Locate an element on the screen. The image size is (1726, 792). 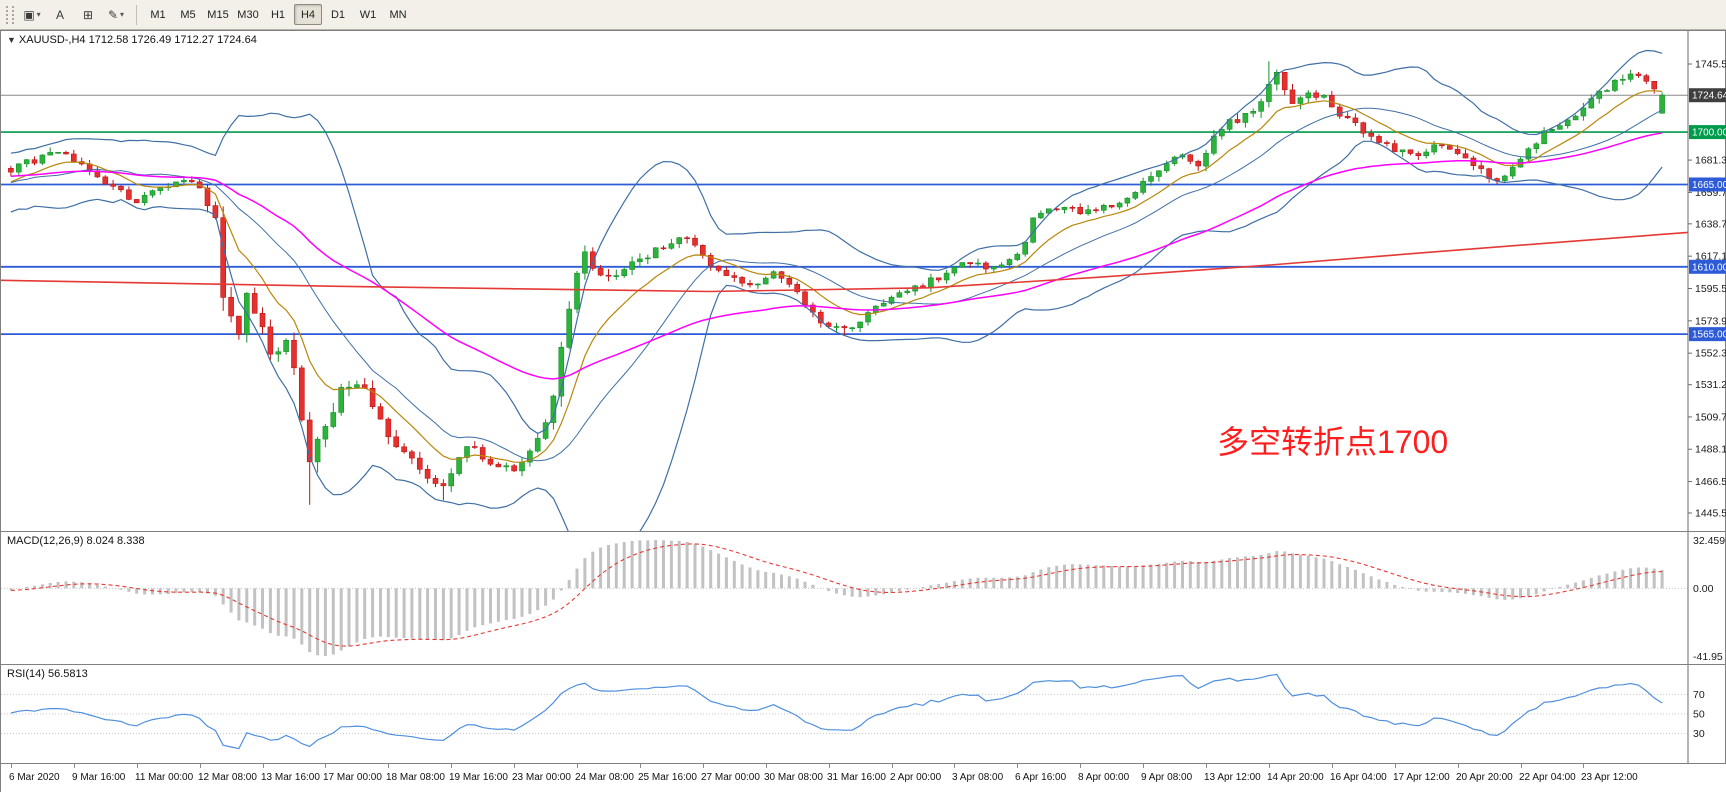
macd-label: MACD(12,26,9) 8.024 8.338 is located at coordinates (76, 541).